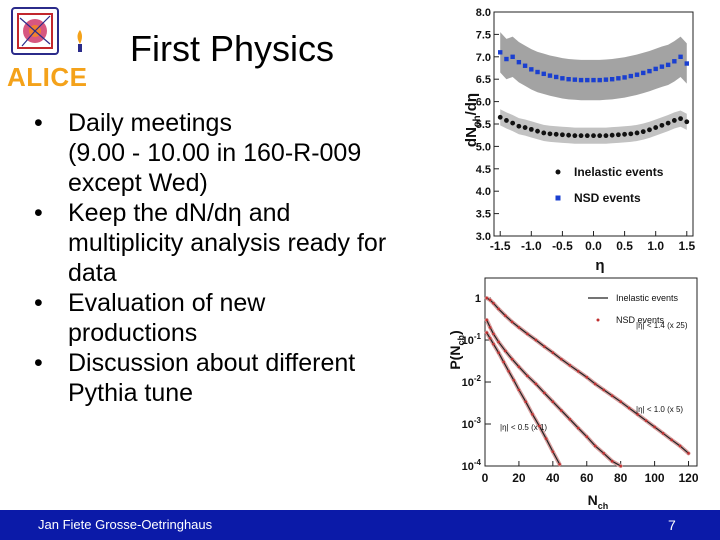 This screenshot has height=540, width=720. I want to click on x-tick-label: 1.0, so click(655, 246).